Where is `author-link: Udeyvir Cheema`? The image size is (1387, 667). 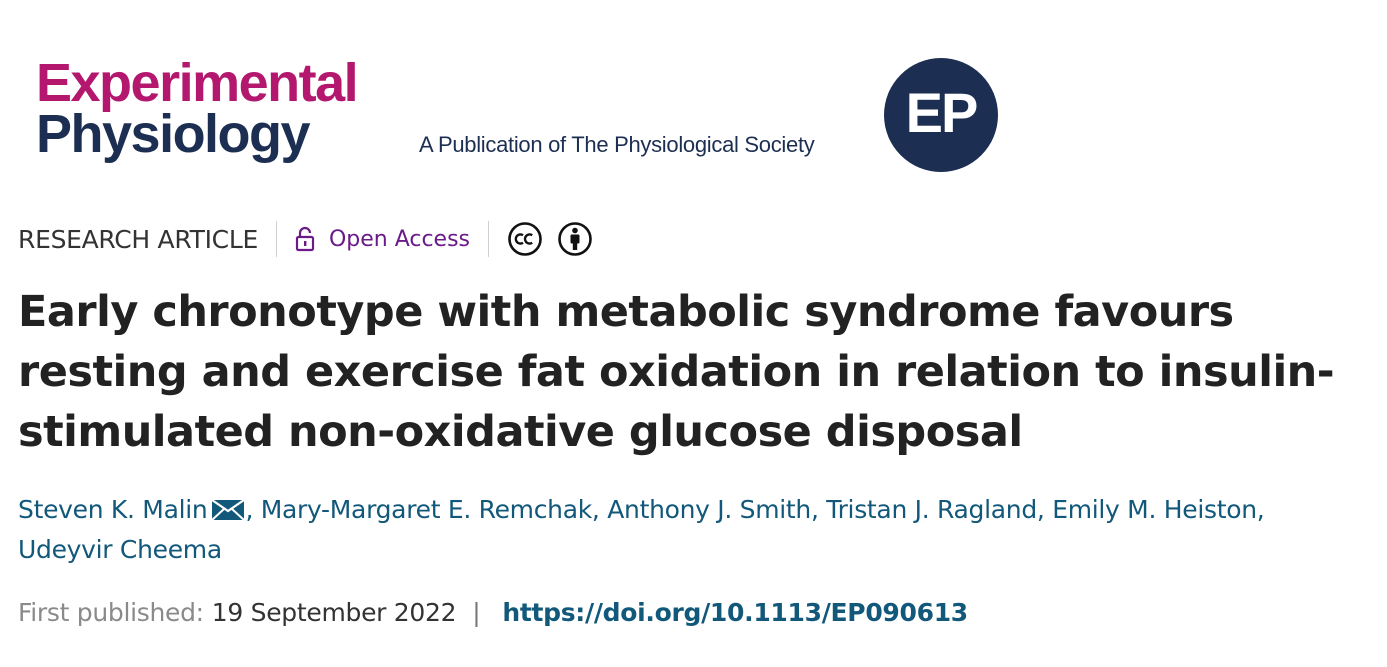 author-link: Udeyvir Cheema is located at coordinates (120, 549).